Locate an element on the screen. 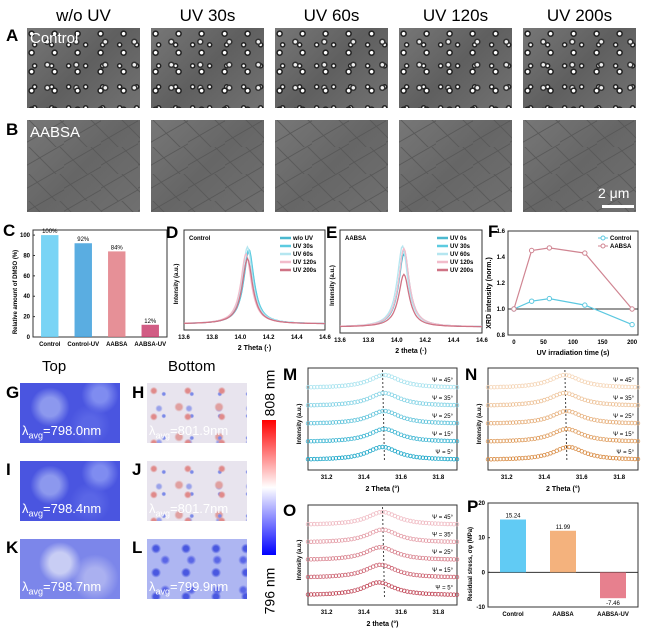 The image size is (650, 636). lambda-avg-label: λavg=801.9nm is located at coordinates (189, 432).